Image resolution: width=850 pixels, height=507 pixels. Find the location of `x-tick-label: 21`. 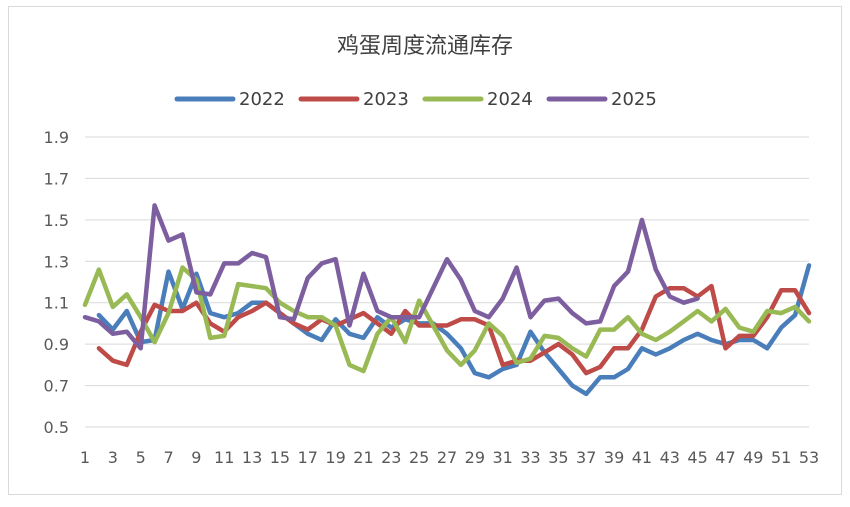

x-tick-label: 21 is located at coordinates (363, 457).